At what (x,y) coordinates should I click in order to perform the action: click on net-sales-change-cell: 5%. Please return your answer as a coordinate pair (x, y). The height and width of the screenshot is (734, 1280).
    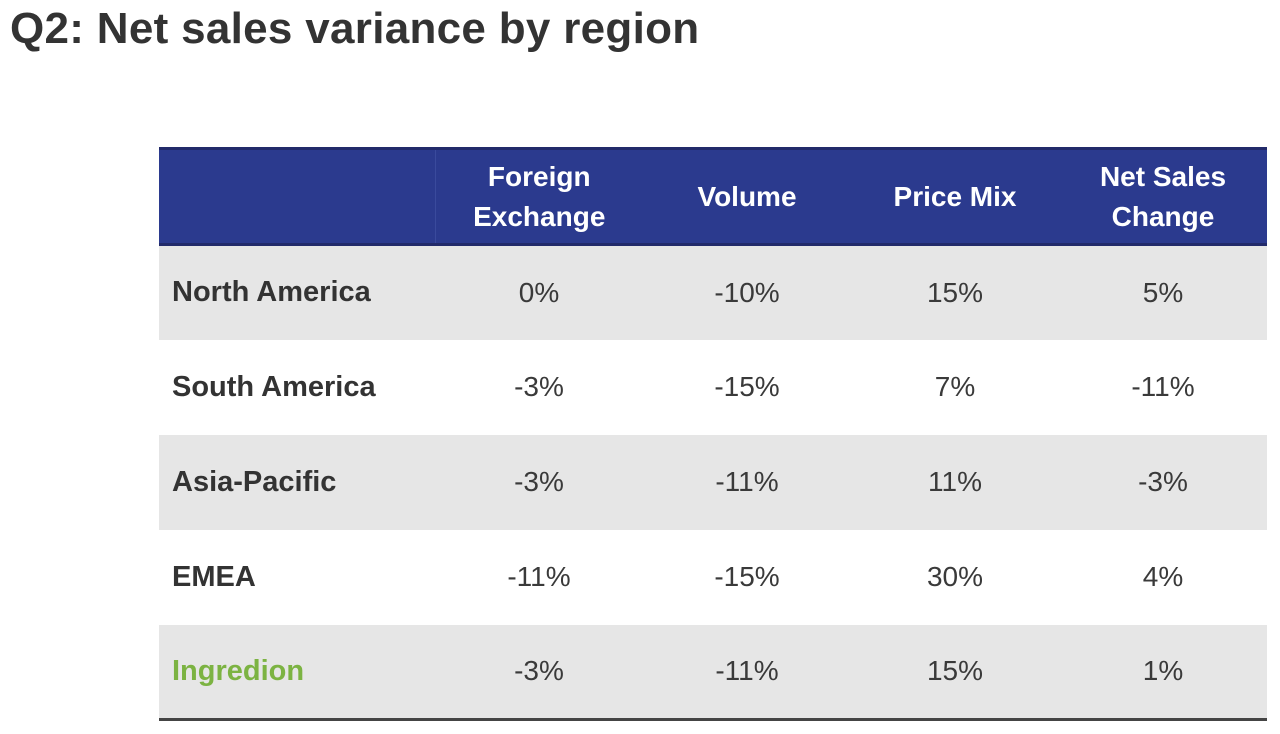
    Looking at the image, I should click on (1163, 292).